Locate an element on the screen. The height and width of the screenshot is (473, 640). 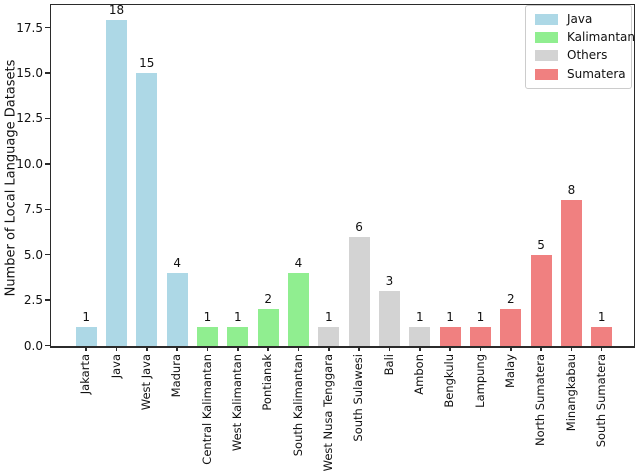
x-tick-label: South Sumatera is located at coordinates (600, 401).